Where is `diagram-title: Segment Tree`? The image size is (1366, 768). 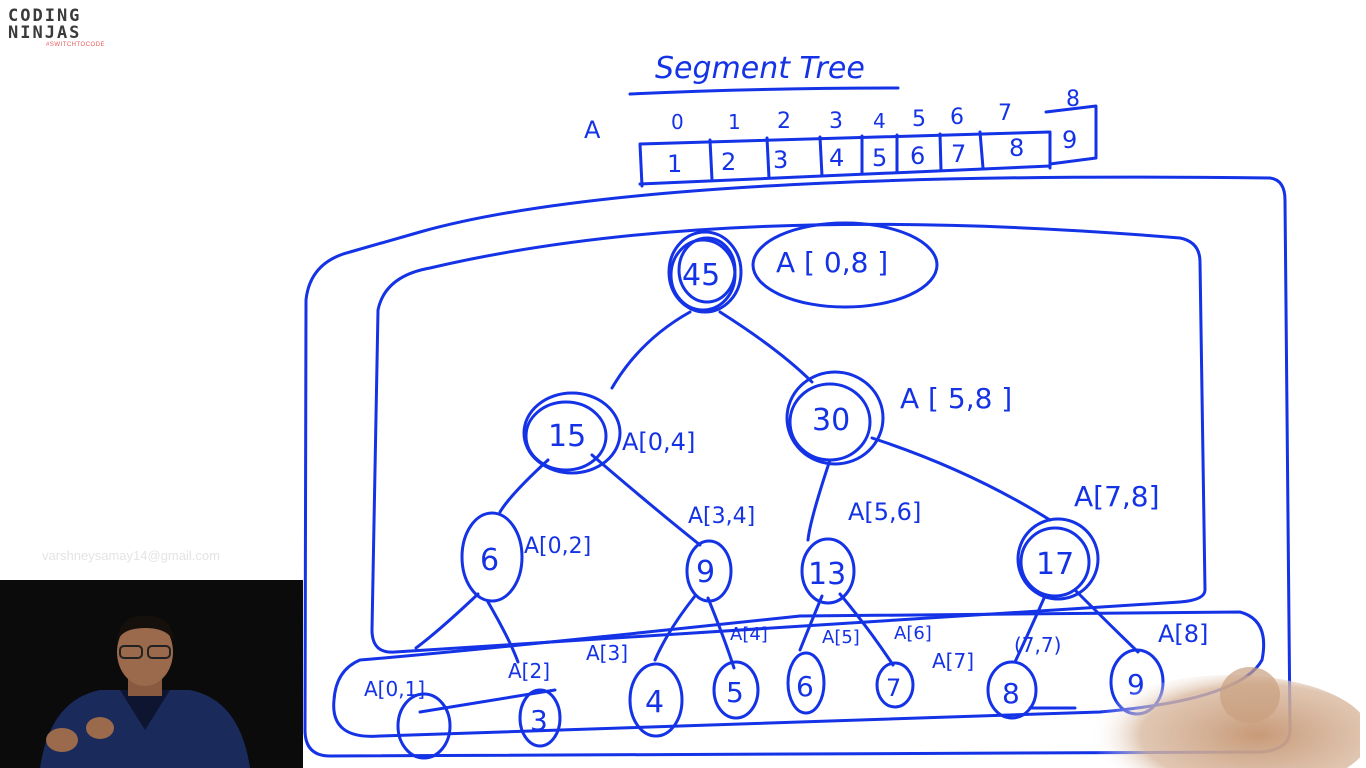
diagram-title: Segment Tree is located at coordinates (760, 68).